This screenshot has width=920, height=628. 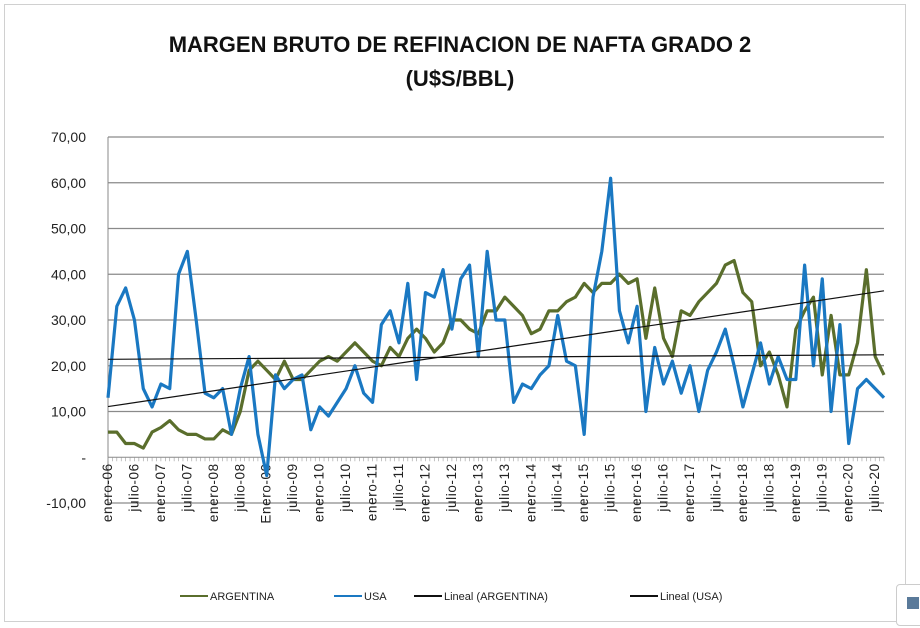 What do you see at coordinates (496, 597) in the screenshot?
I see `legend-label: Lineal (ARGENTINA)` at bounding box center [496, 597].